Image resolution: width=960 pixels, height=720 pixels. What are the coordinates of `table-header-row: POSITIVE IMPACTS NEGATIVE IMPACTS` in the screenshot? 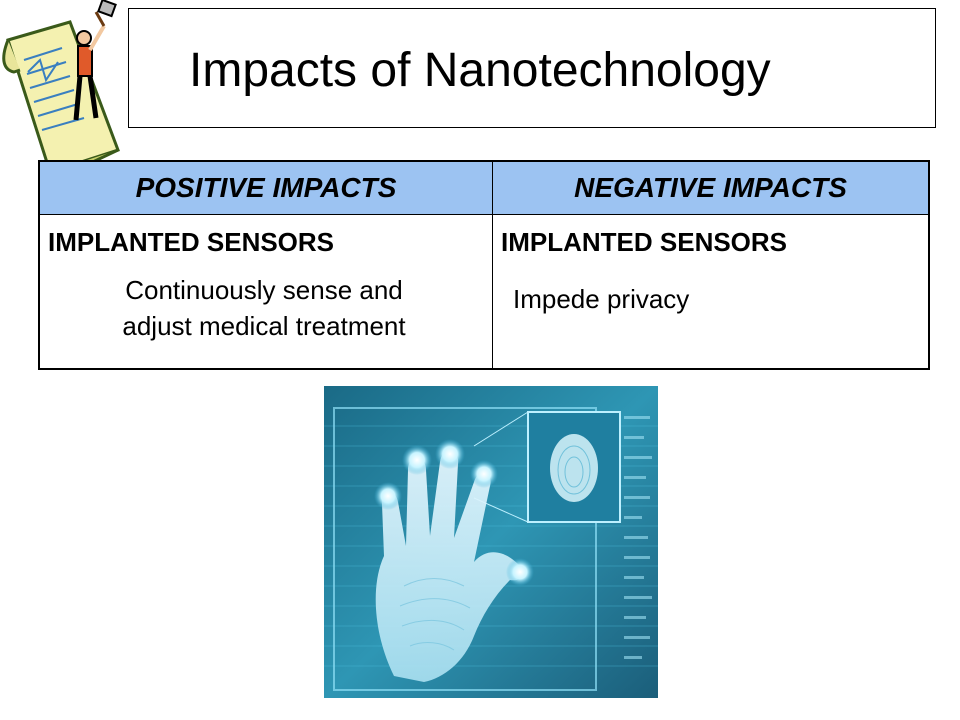 It's located at (484, 188).